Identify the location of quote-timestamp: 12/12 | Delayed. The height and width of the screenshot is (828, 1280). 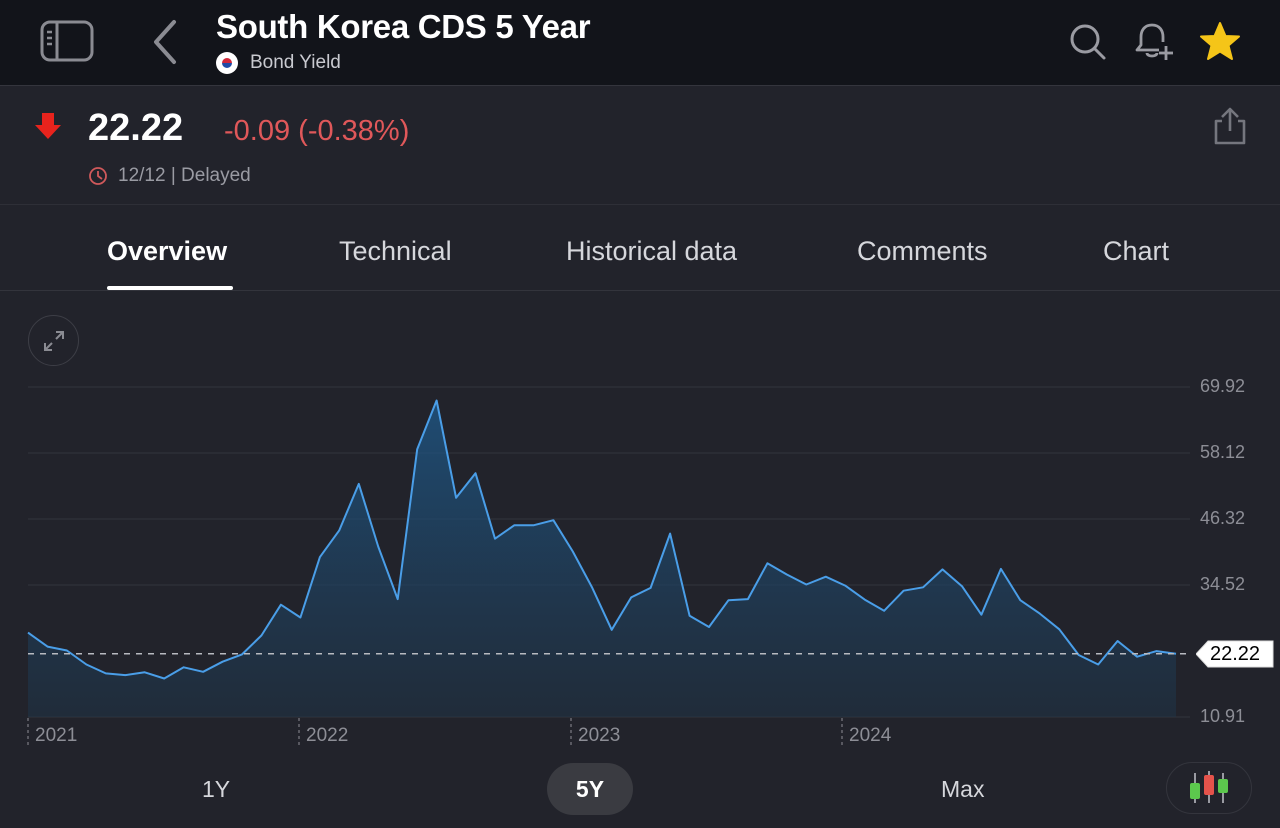
(184, 175).